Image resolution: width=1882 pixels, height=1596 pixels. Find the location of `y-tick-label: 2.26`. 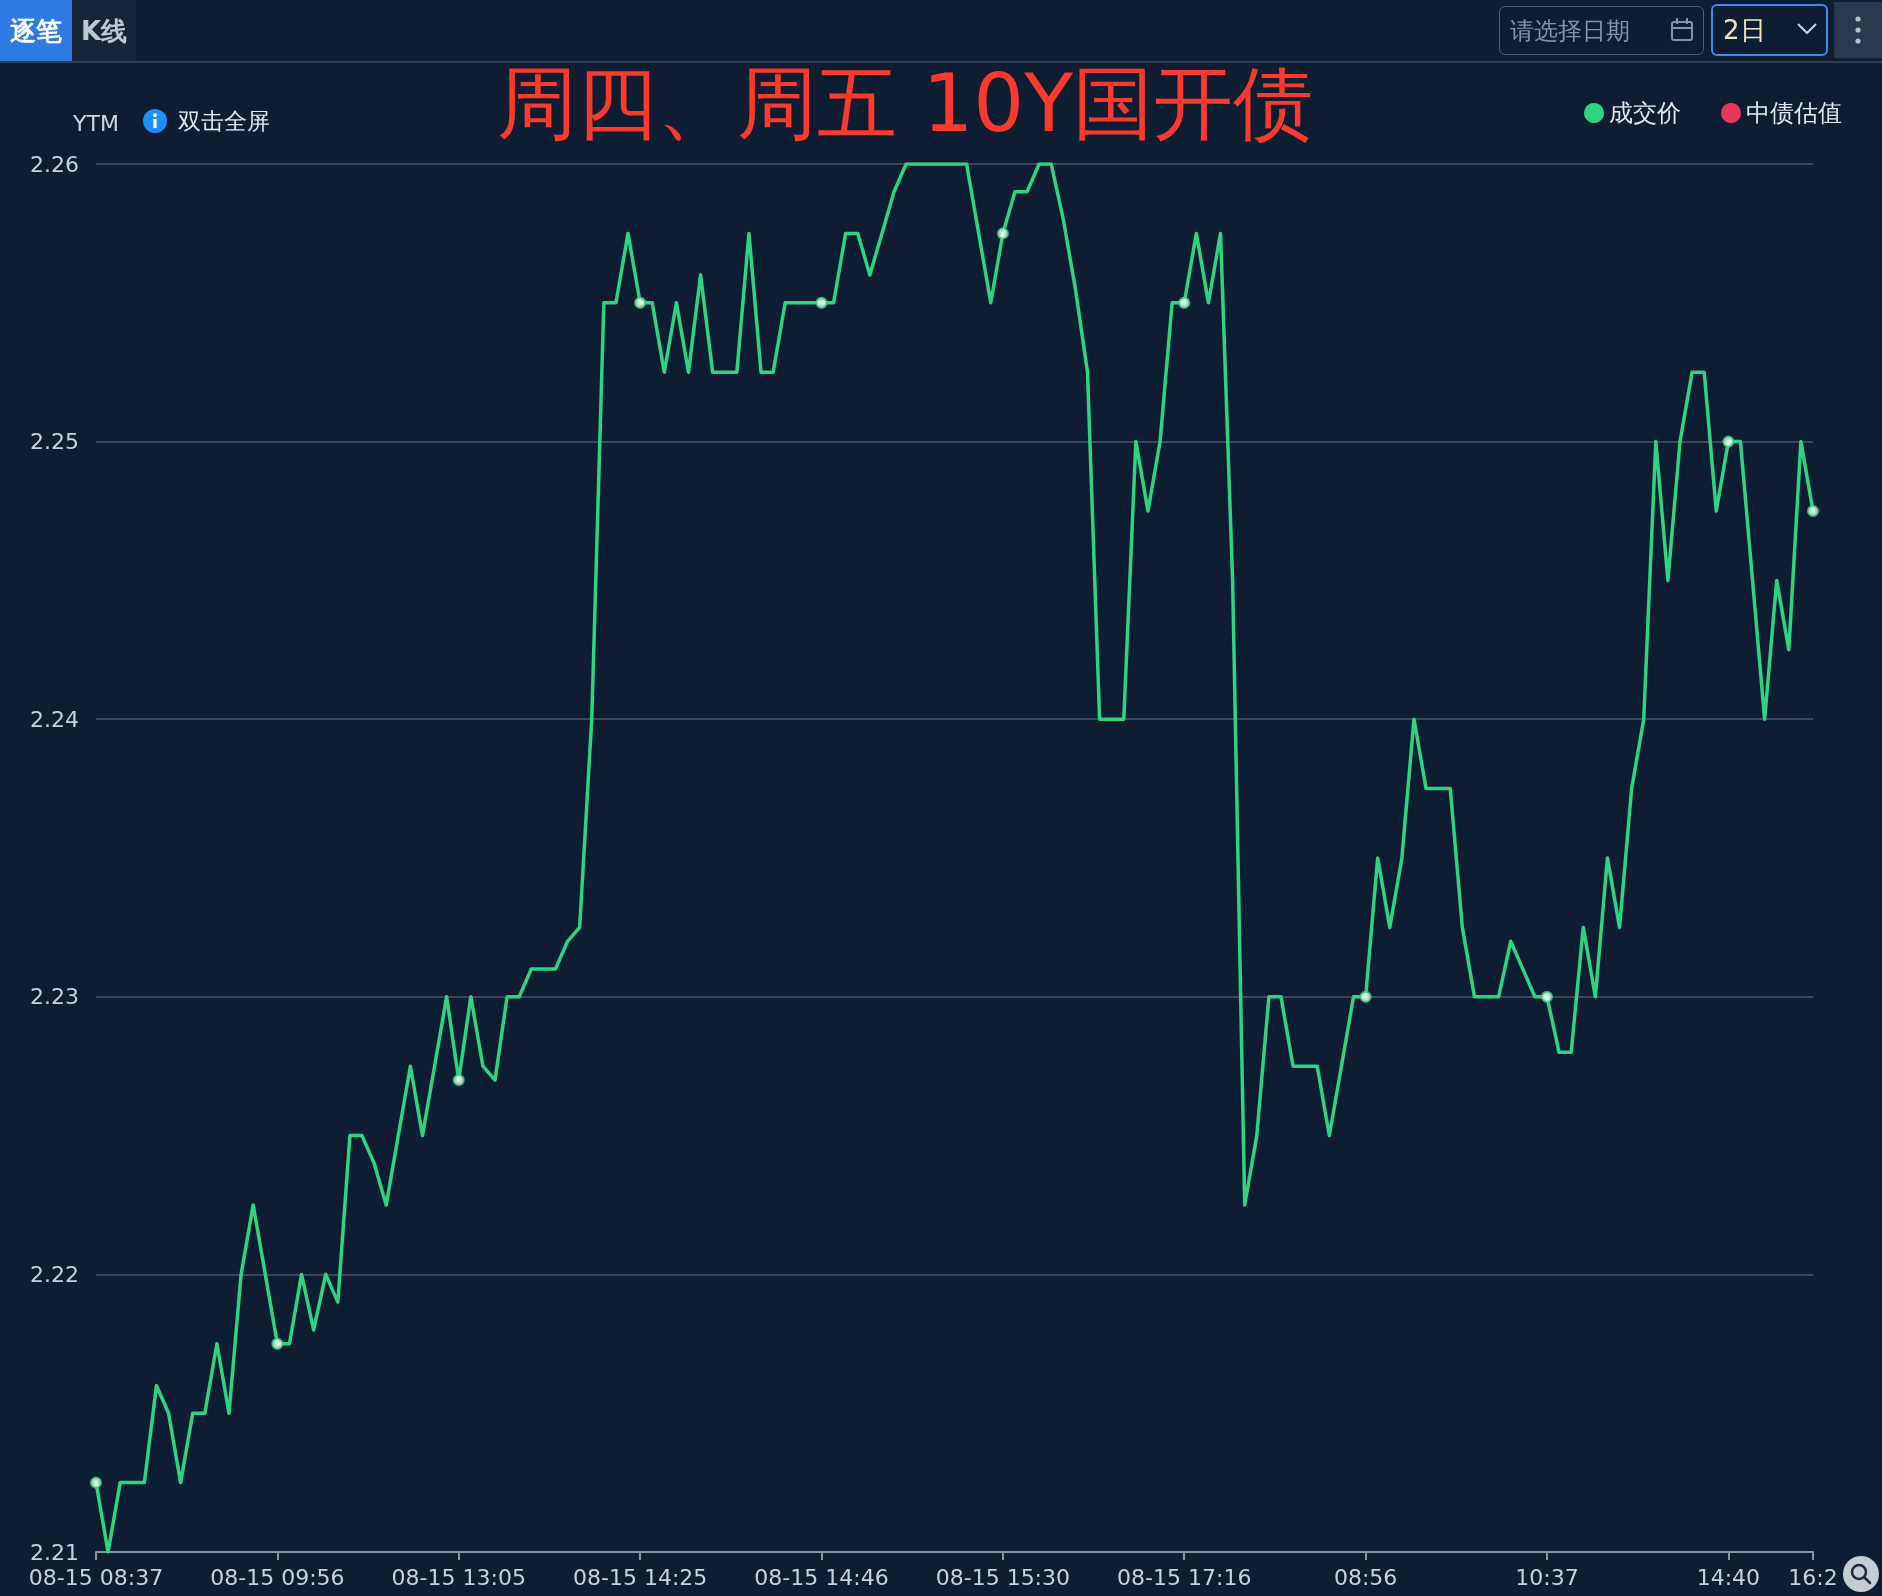

y-tick-label: 2.26 is located at coordinates (54, 164).